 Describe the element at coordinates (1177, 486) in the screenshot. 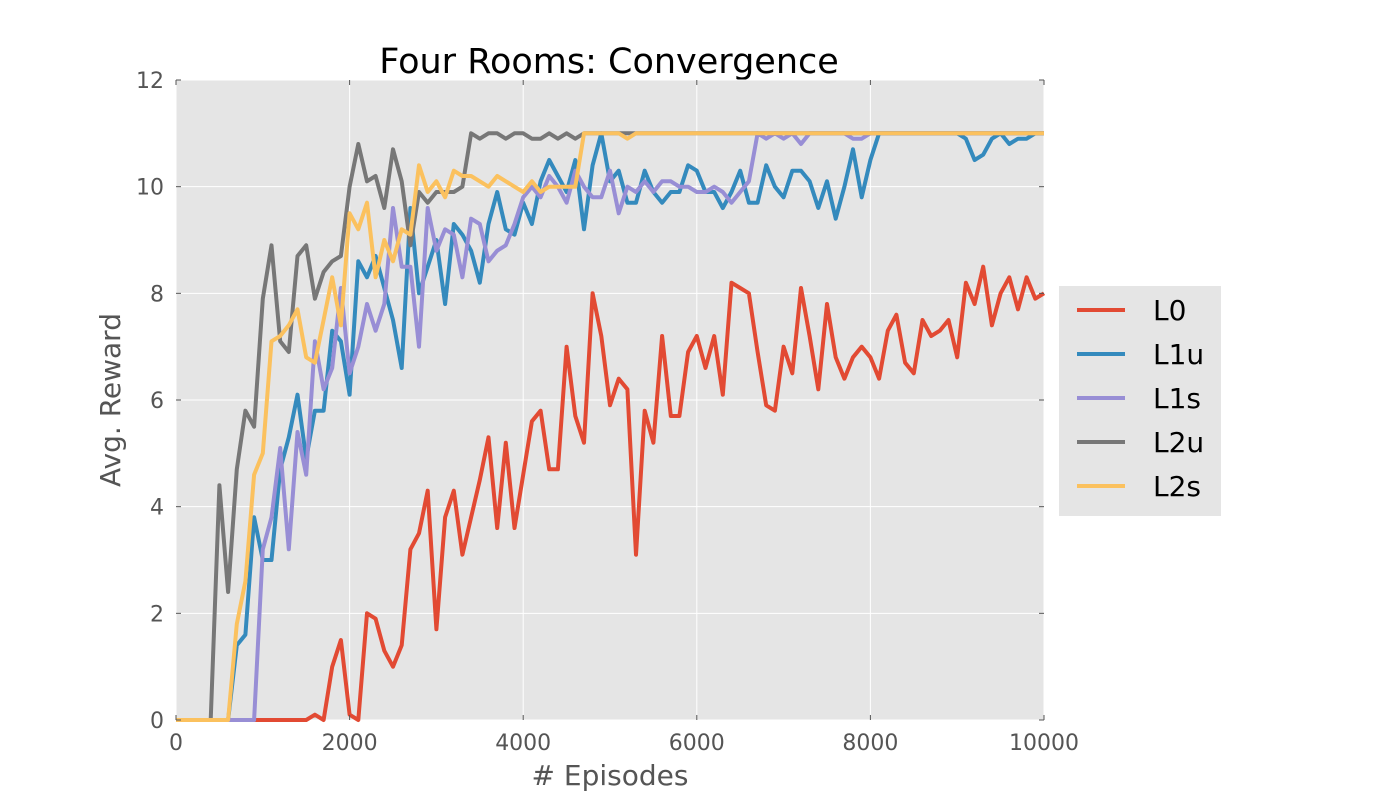

I see `legend-label-l2s: L2s` at that location.